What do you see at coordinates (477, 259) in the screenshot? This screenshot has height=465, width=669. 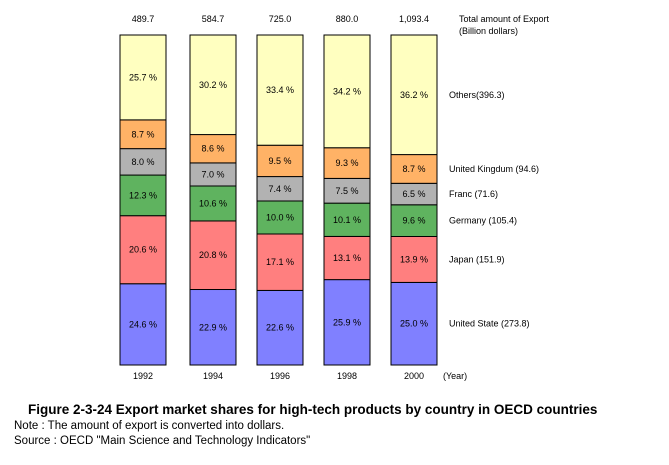 I see `series-label-1: Japan (151.9)` at bounding box center [477, 259].